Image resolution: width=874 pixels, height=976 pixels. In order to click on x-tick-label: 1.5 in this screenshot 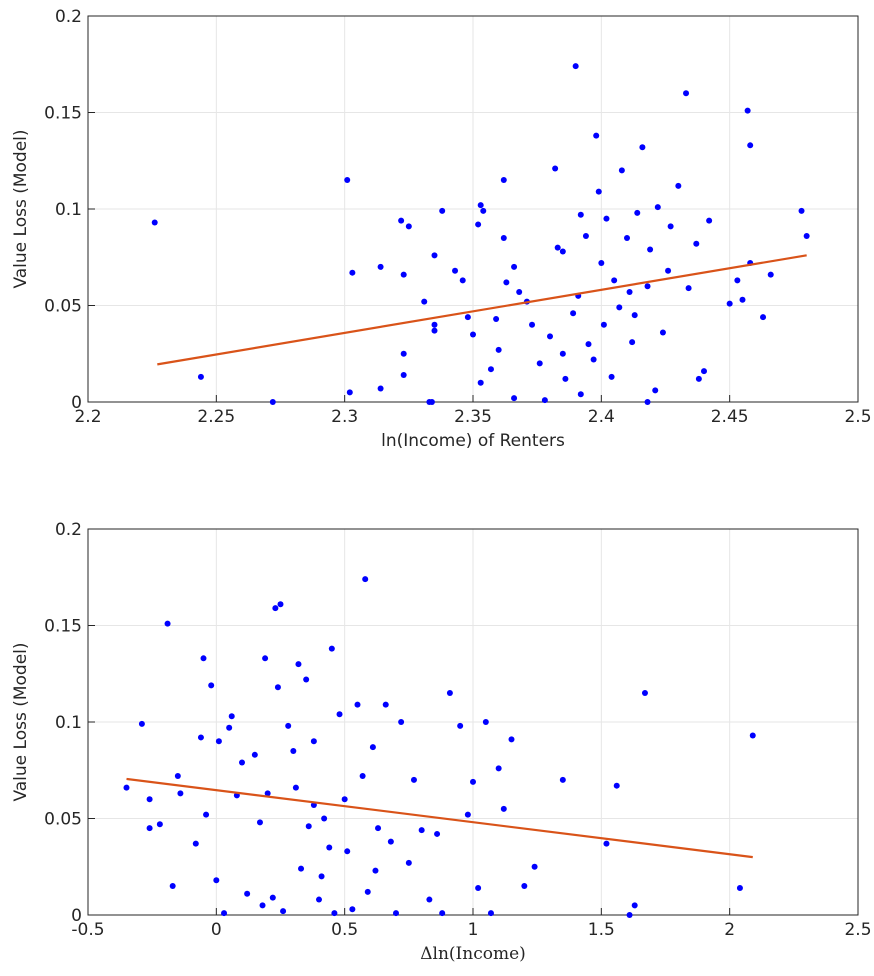, I will do `click(601, 930)`.